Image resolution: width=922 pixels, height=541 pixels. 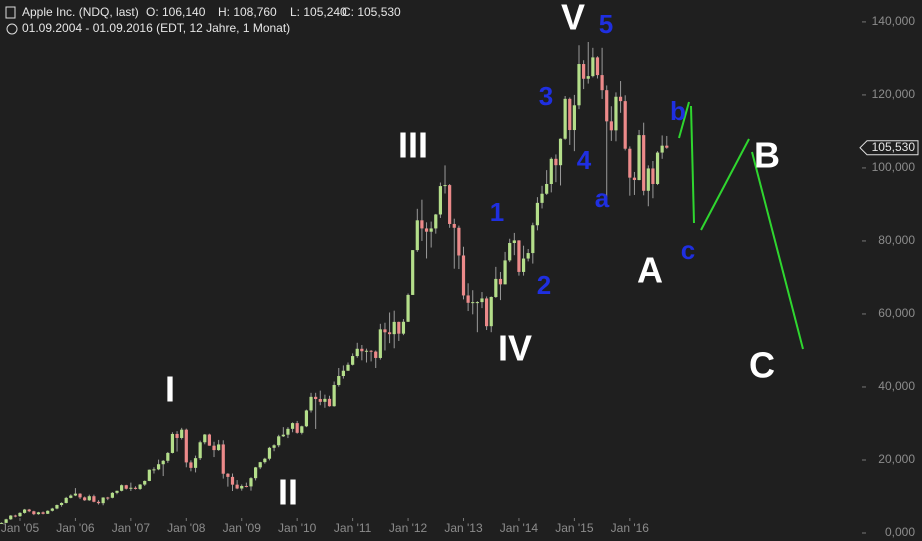 I want to click on x-tick-label: Jan '16, so click(x=630, y=528).